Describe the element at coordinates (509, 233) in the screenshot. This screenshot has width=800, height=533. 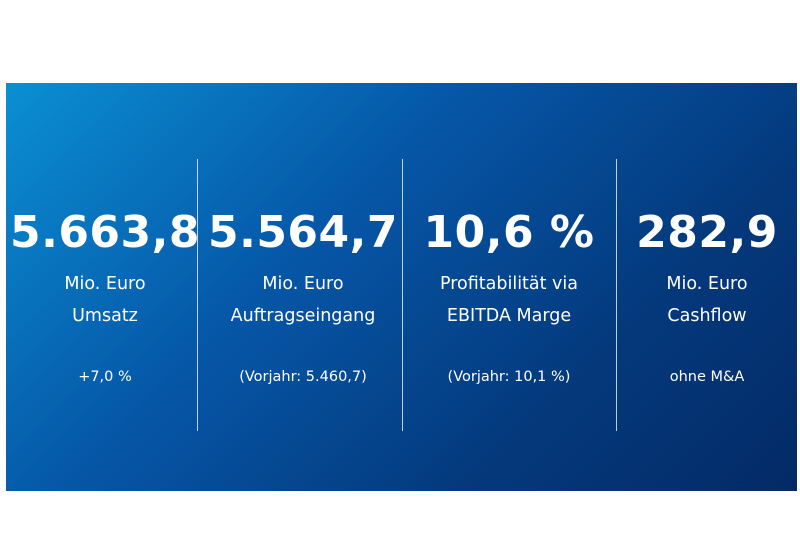
I see `kpi-value: 10,6 %` at that location.